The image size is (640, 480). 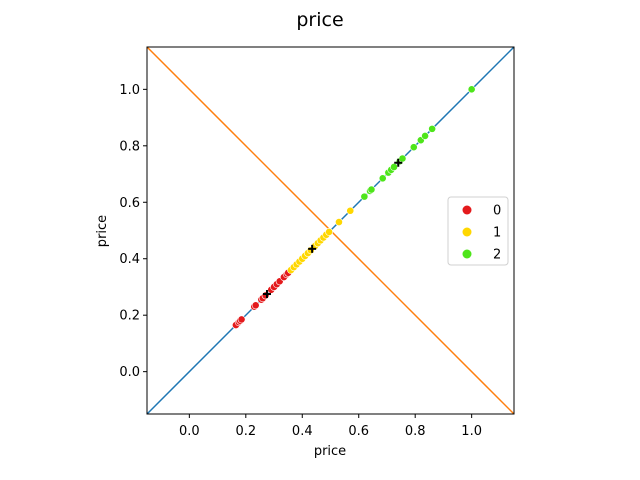 What do you see at coordinates (189, 431) in the screenshot?
I see `x-tick-label-0: 0.0` at bounding box center [189, 431].